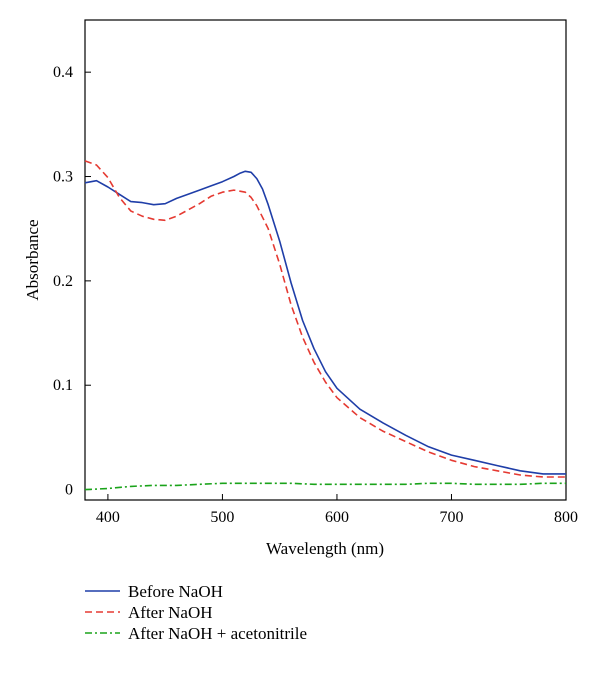 The width and height of the screenshot is (600, 673). Describe the element at coordinates (63, 177) in the screenshot. I see `y-tick-label: 0.3` at that location.